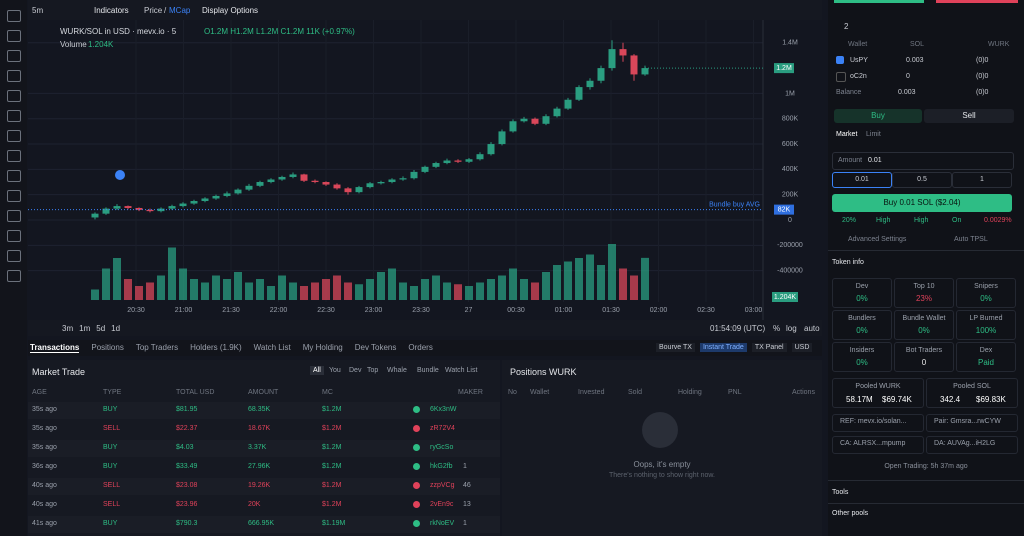 The image size is (1024, 536). What do you see at coordinates (107, 347) in the screenshot?
I see `tab: Positions` at bounding box center [107, 347].